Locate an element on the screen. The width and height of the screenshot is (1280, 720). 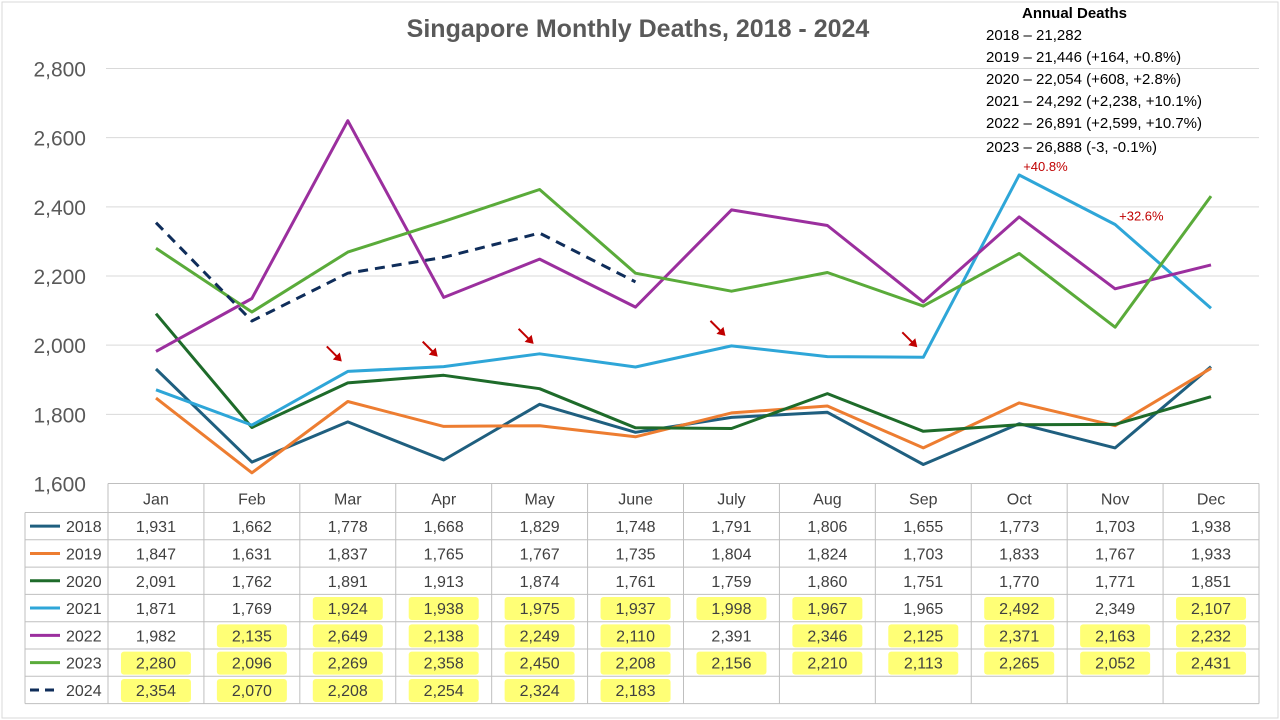
x-tick-label: May is located at coordinates (540, 500).